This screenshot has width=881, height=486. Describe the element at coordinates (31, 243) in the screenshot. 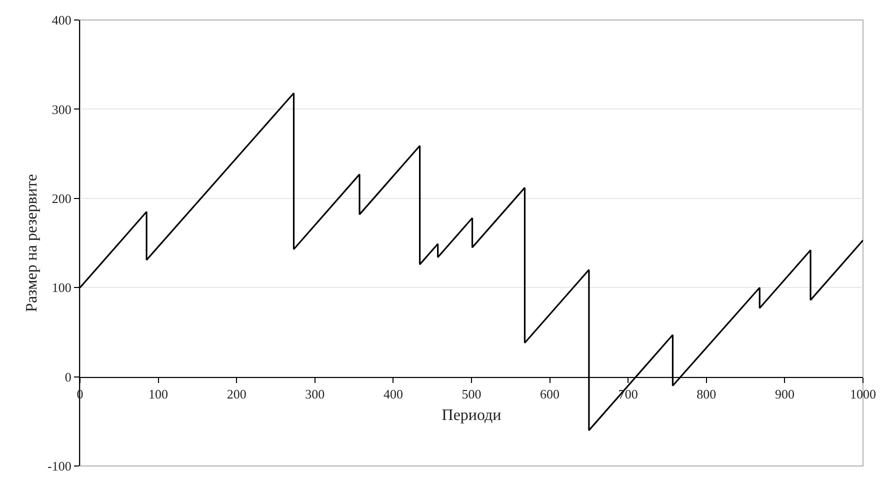

I see `y-axis-title: Размер на резервите` at that location.